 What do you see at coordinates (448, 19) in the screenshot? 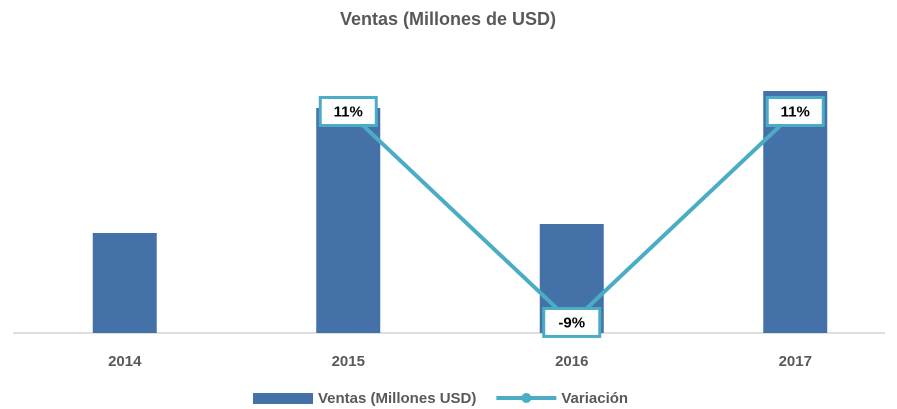
I see `chart-title: Ventas (Millones de USD)` at bounding box center [448, 19].